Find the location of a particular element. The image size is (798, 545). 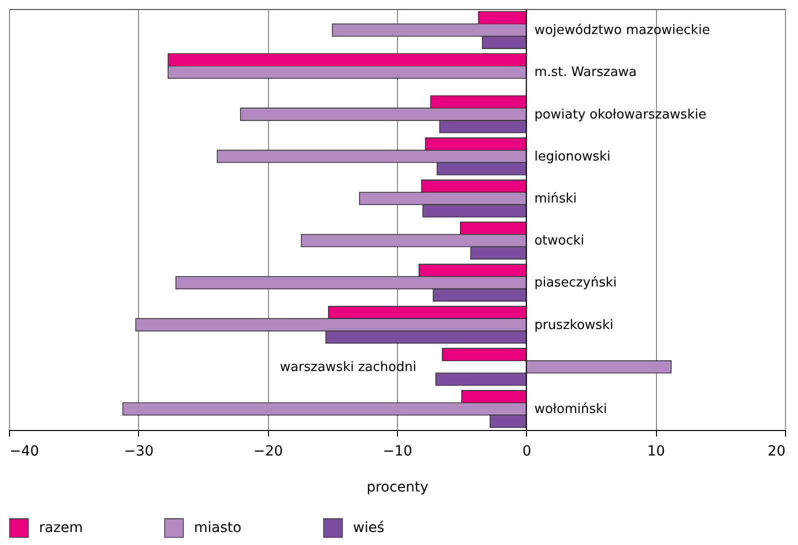

x-tick-label: −10 is located at coordinates (397, 452).